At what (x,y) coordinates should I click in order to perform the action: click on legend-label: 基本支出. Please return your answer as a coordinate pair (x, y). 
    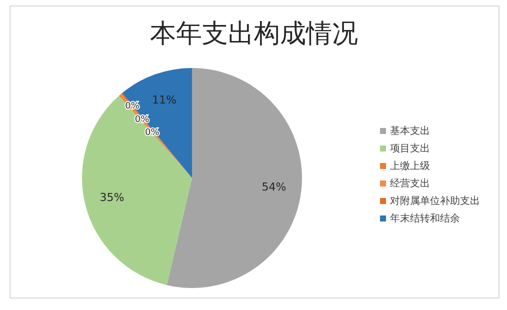
    Looking at the image, I should click on (410, 131).